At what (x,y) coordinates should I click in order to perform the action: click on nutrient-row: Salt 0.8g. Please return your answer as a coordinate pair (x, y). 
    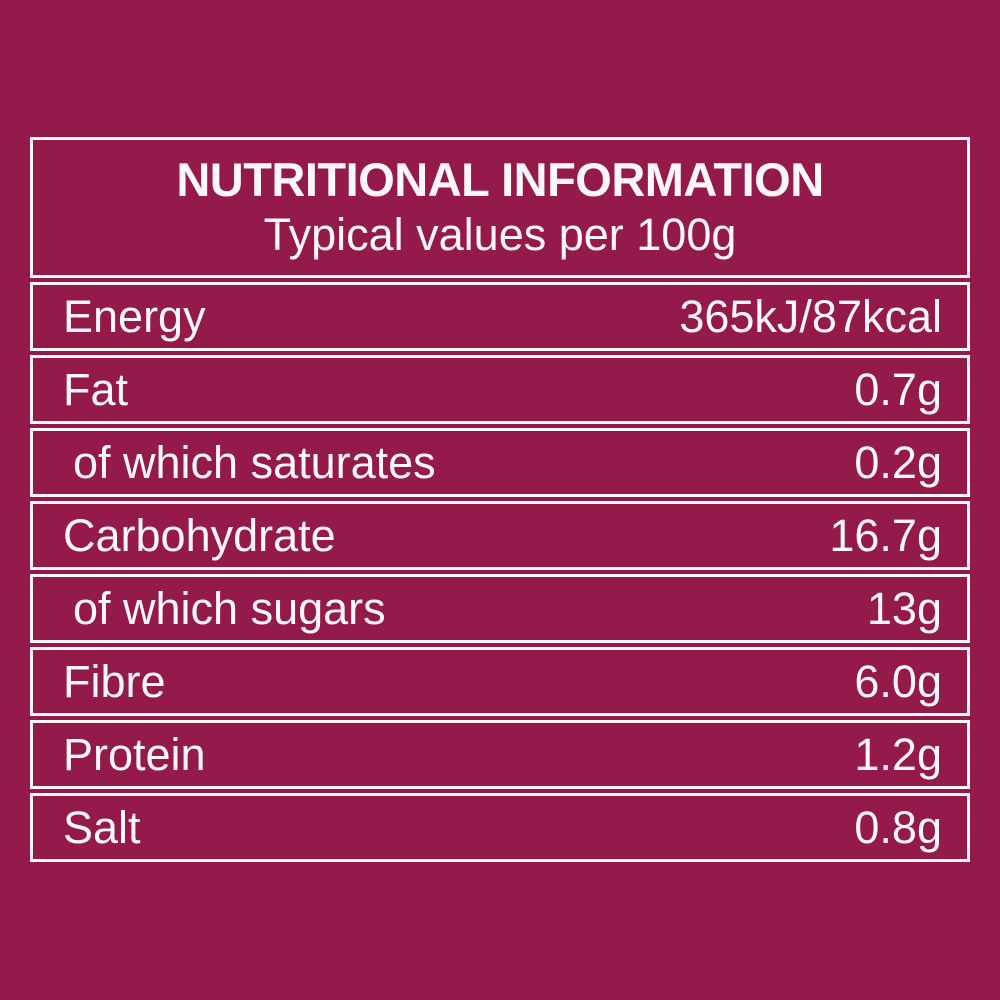
    Looking at the image, I should click on (500, 827).